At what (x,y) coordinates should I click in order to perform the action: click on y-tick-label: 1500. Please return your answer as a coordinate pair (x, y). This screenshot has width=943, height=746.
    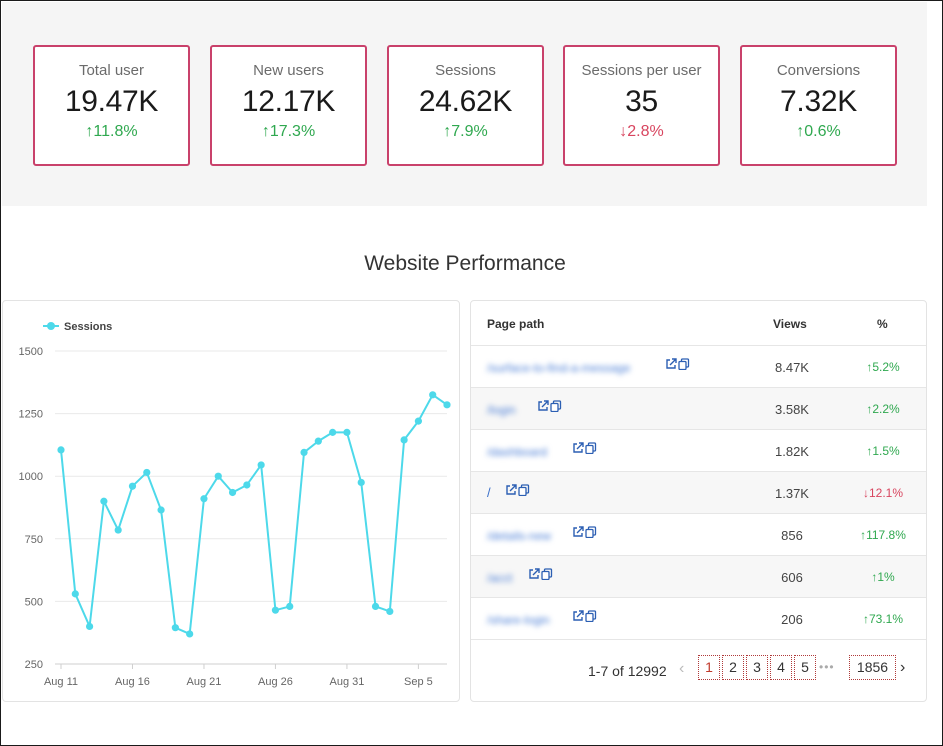
    Looking at the image, I should click on (31, 352).